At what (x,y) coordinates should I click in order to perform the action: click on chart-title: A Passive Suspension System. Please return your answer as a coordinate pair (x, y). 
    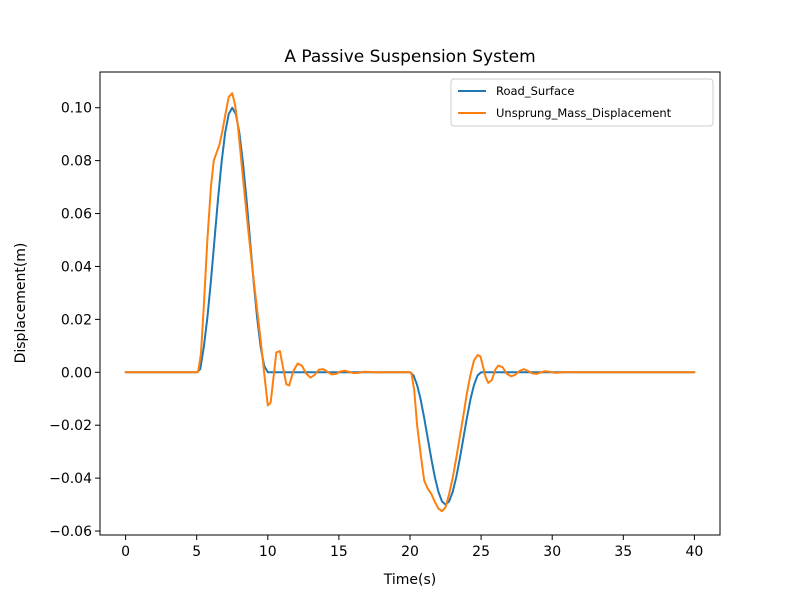
    Looking at the image, I should click on (409, 57).